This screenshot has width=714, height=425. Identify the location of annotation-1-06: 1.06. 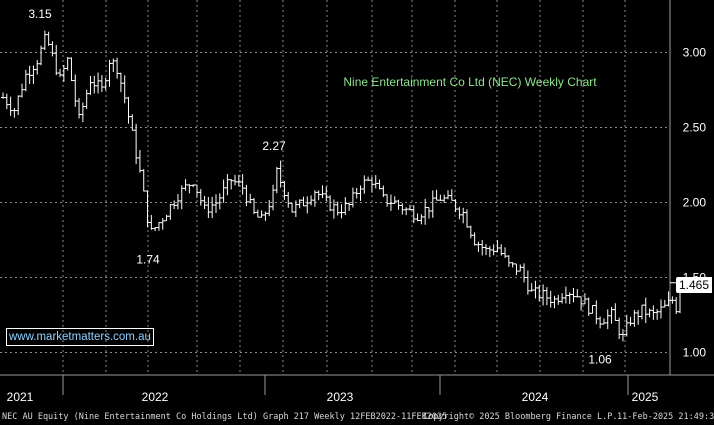
(600, 360).